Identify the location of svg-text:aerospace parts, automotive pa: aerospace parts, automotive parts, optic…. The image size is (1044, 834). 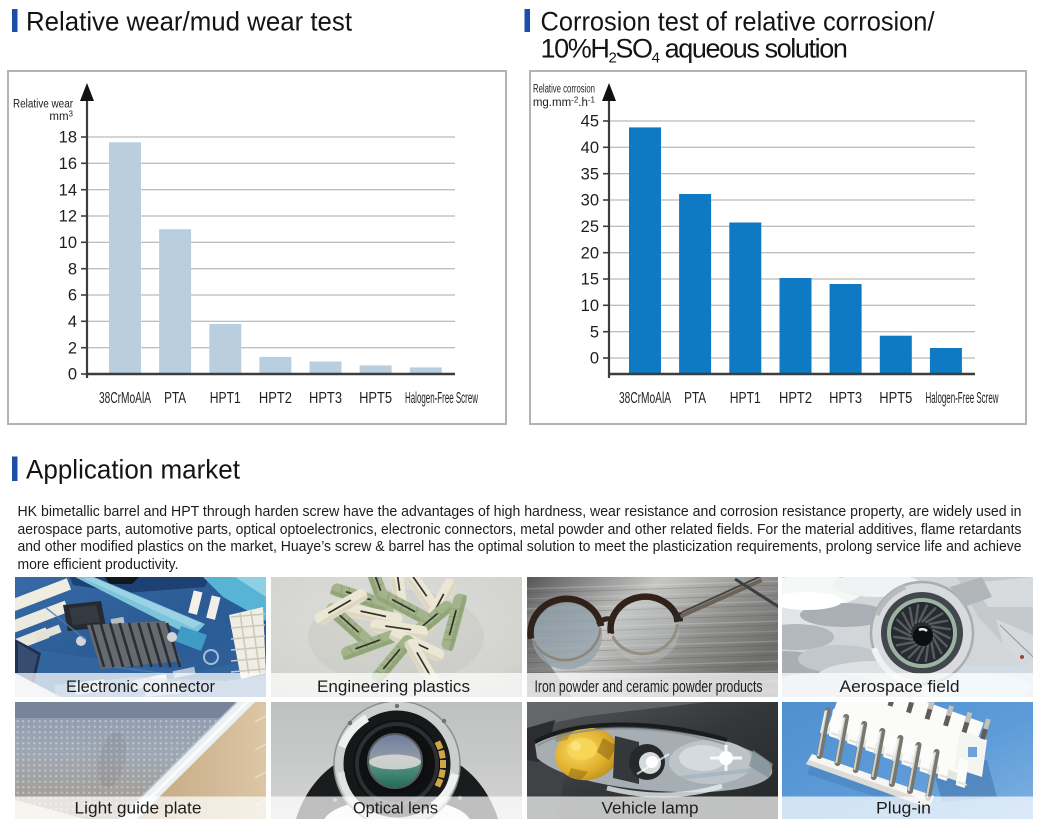
(520, 529).